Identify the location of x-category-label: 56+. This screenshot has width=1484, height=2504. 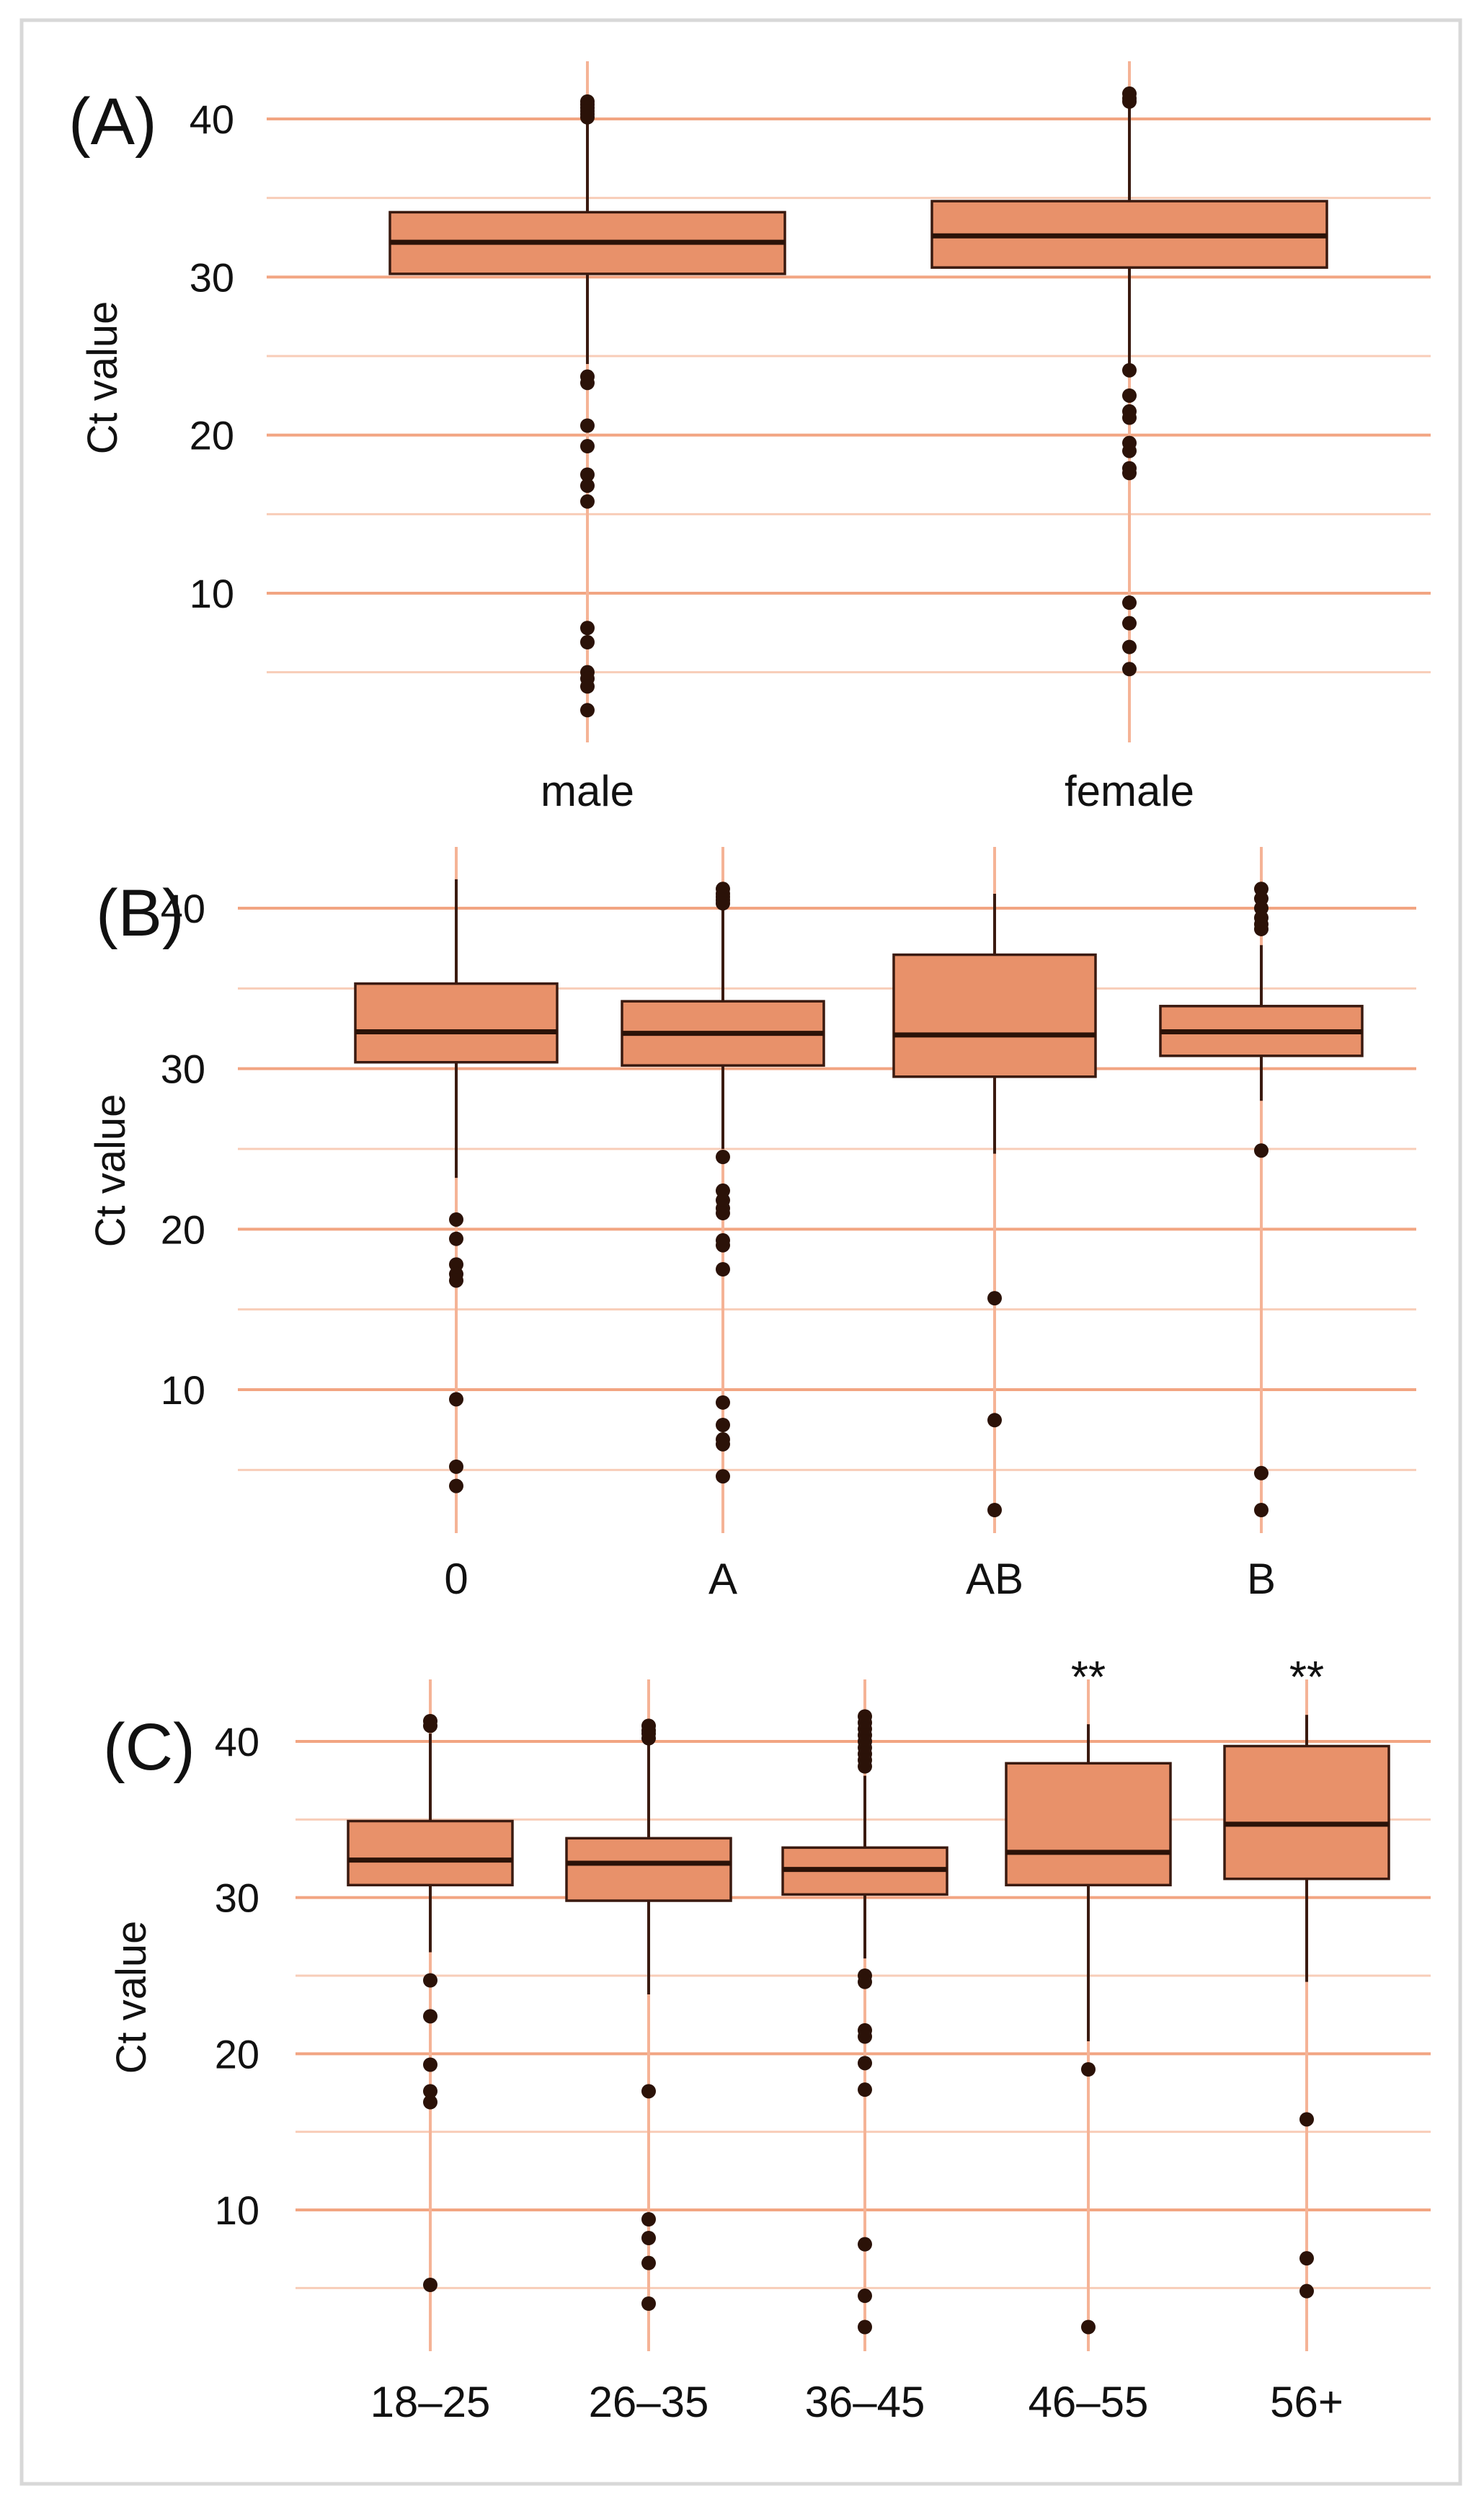
(1306, 2402).